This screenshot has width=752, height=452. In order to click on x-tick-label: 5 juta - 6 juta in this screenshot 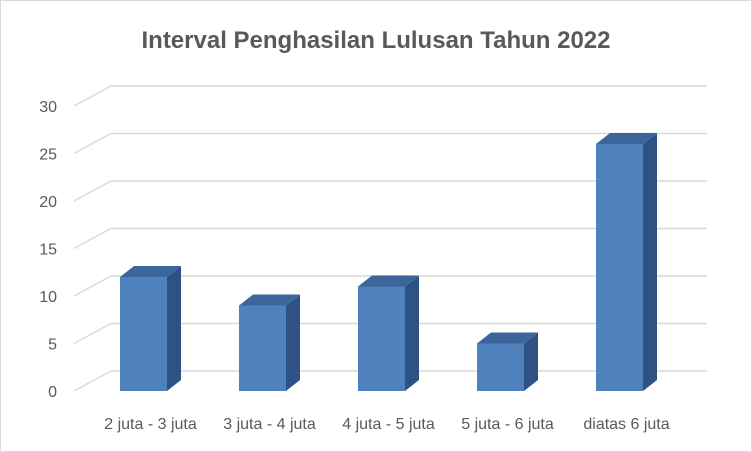, I will do `click(507, 424)`.